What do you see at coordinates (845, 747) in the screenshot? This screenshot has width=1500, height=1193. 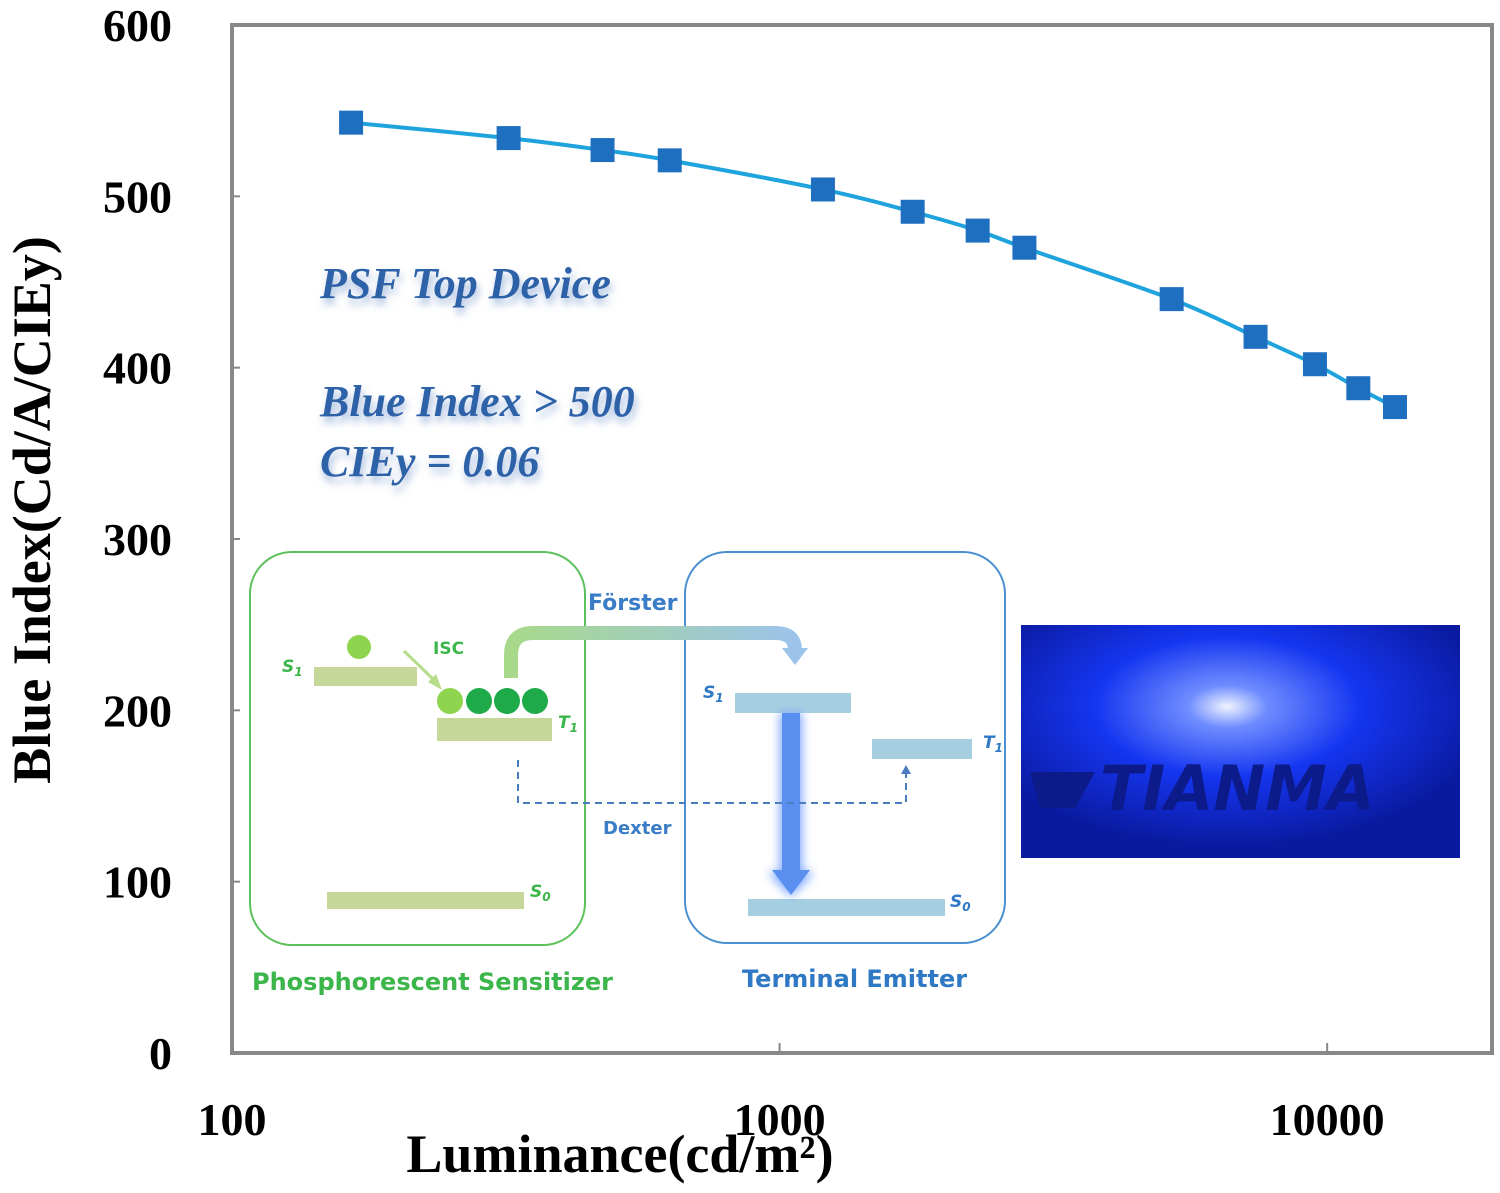 I see `emitter-box` at bounding box center [845, 747].